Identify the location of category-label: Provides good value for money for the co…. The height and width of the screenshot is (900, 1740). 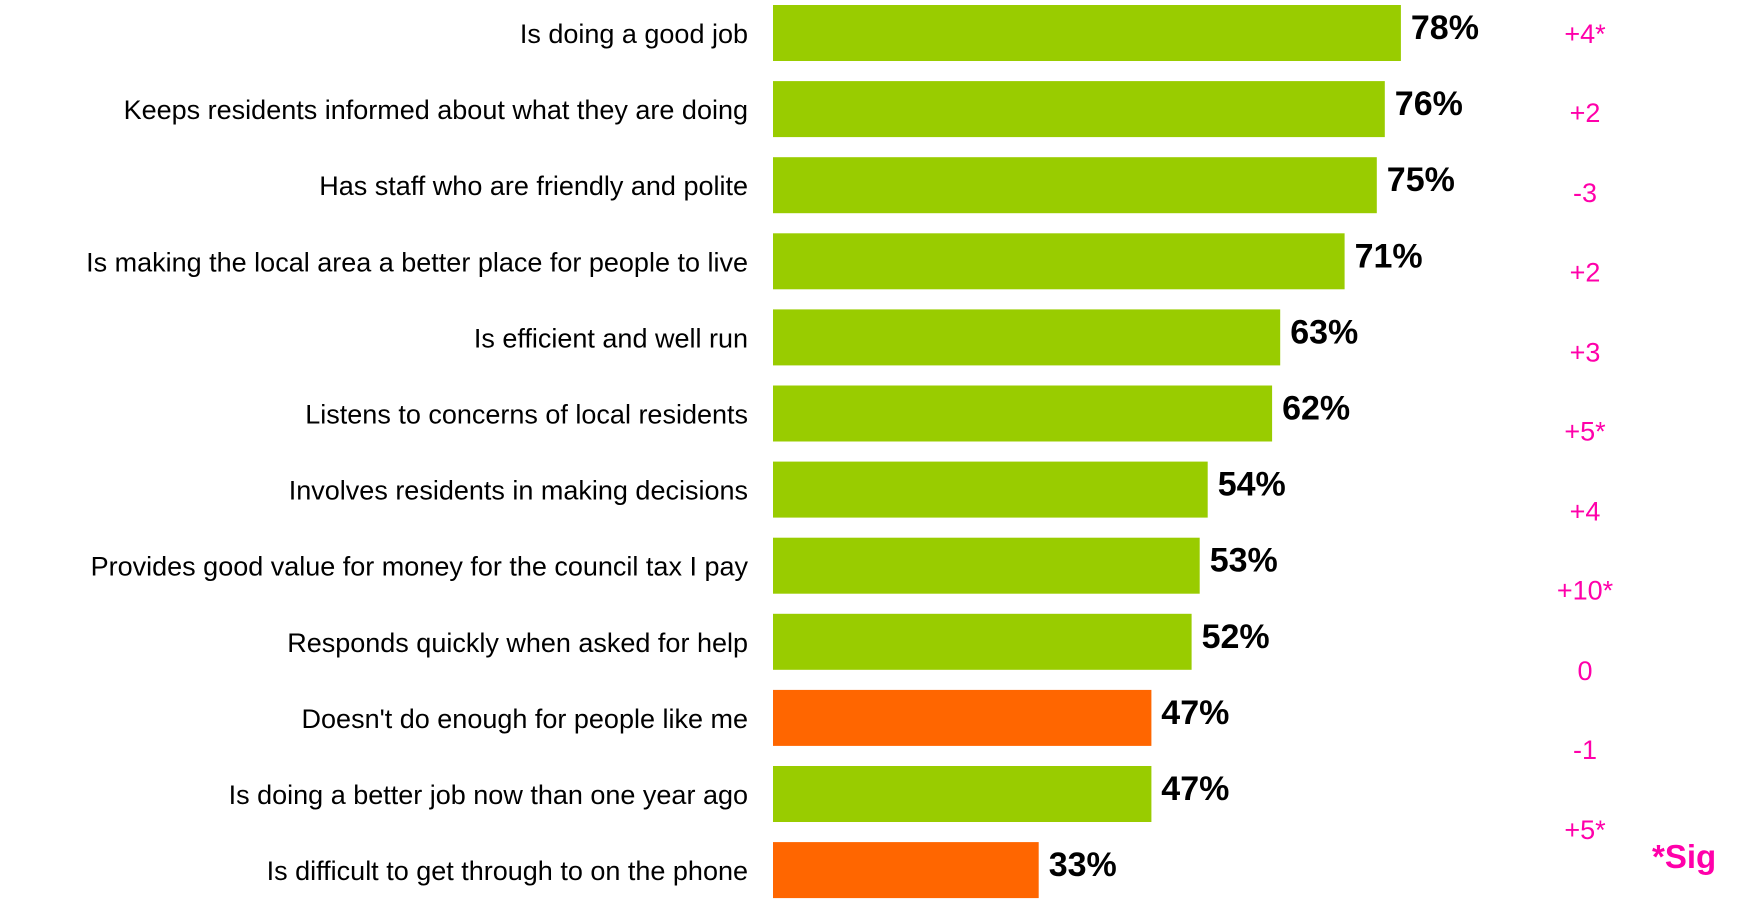
(420, 567).